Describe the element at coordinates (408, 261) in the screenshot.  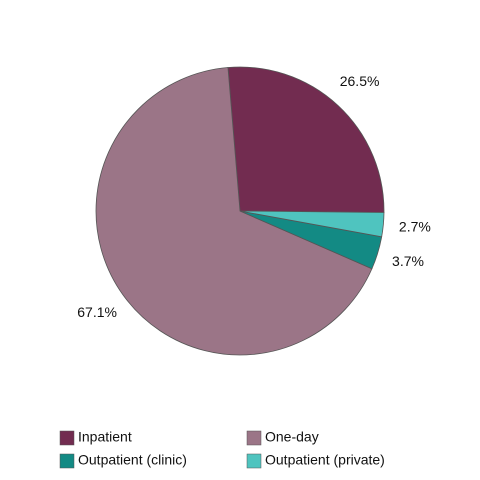
I see `data-label: 3.7%` at that location.